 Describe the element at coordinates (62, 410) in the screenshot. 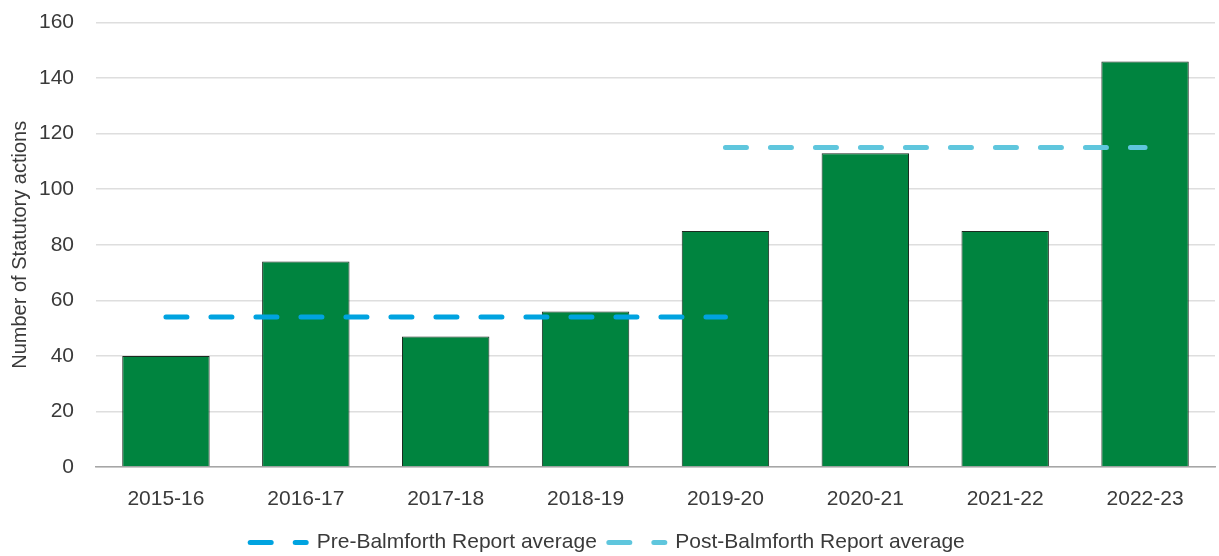

I see `y-tick-label: 20` at that location.